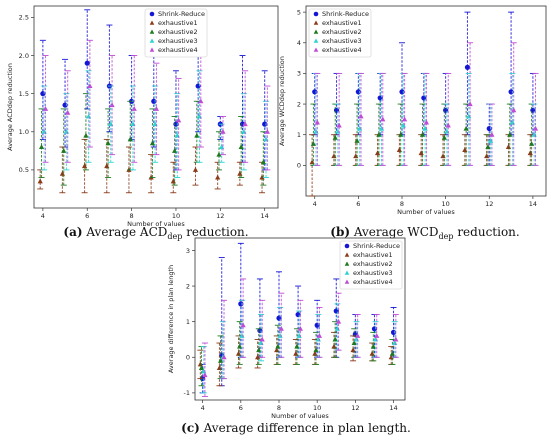 The height and width of the screenshot is (442, 550). Describe the element at coordinates (215, 232) in the screenshot. I see `caption-tail: reduction.` at that location.